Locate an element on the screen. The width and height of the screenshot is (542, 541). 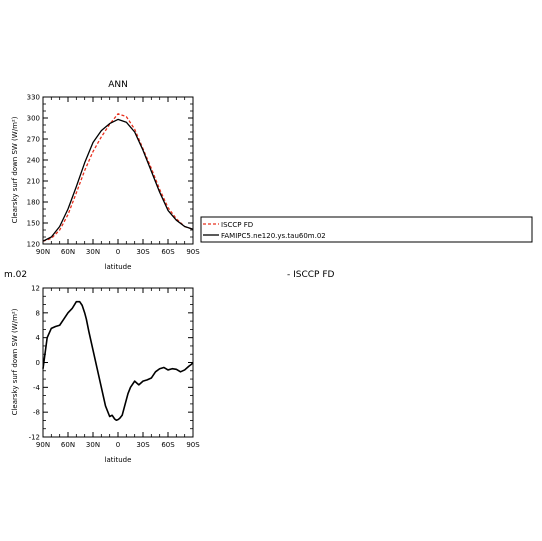
bottom-chart-x-tick-label: 30N is located at coordinates (93, 445).